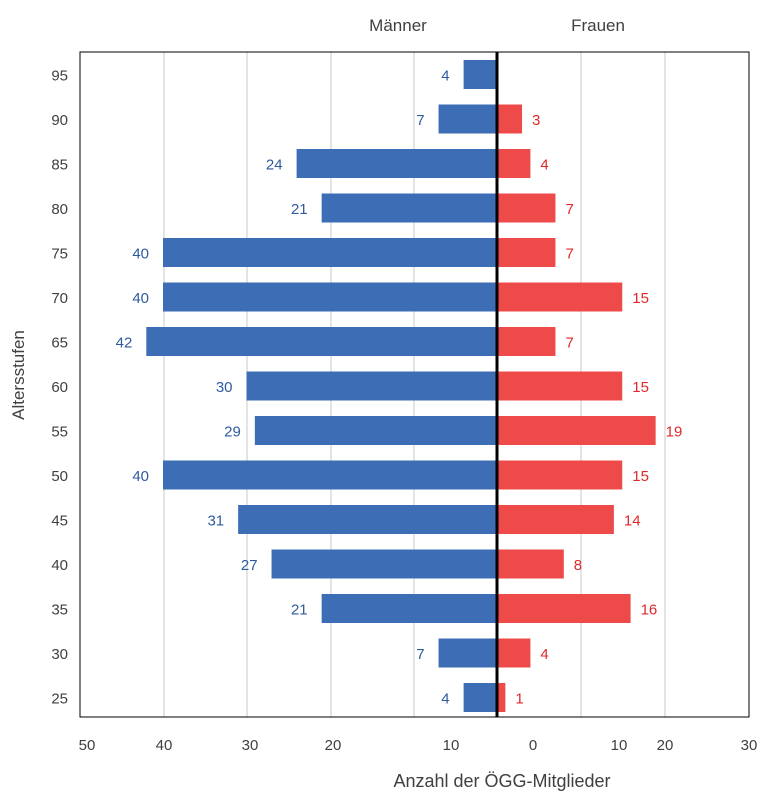  What do you see at coordinates (578, 565) in the screenshot?
I see `data-label-women-40: 8` at bounding box center [578, 565].